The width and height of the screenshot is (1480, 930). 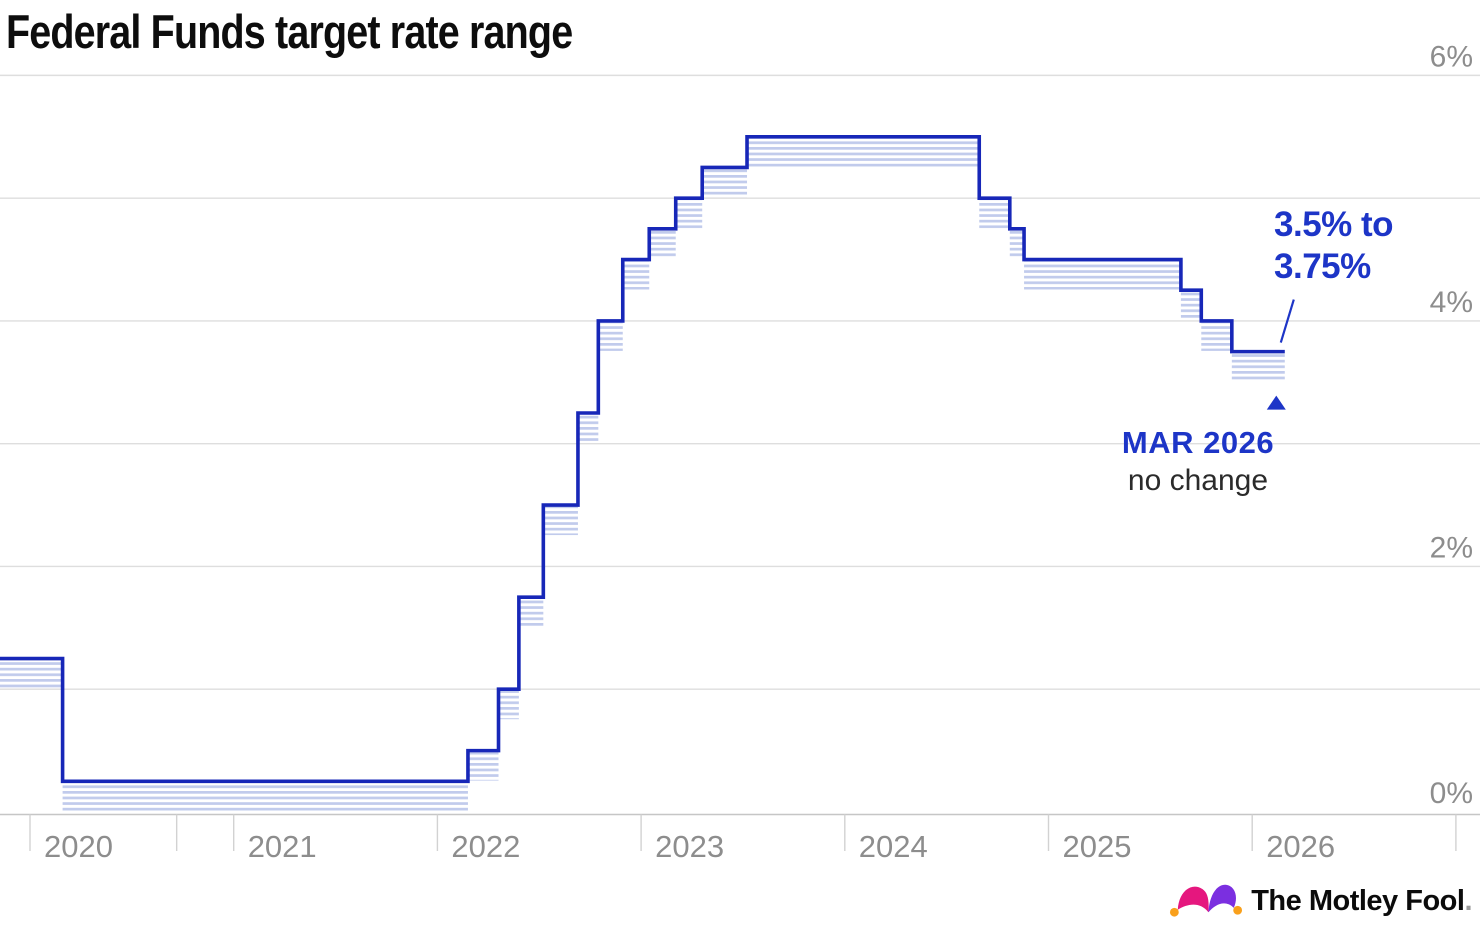 What do you see at coordinates (1174, 912) in the screenshot?
I see `jester-left-dot` at bounding box center [1174, 912].